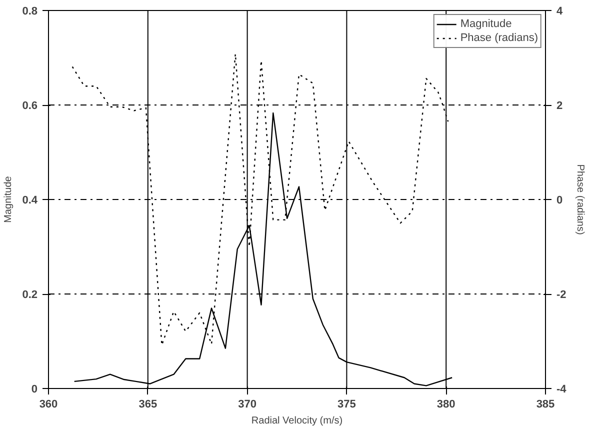  I want to click on legend-label: Phase (radians), so click(499, 38).